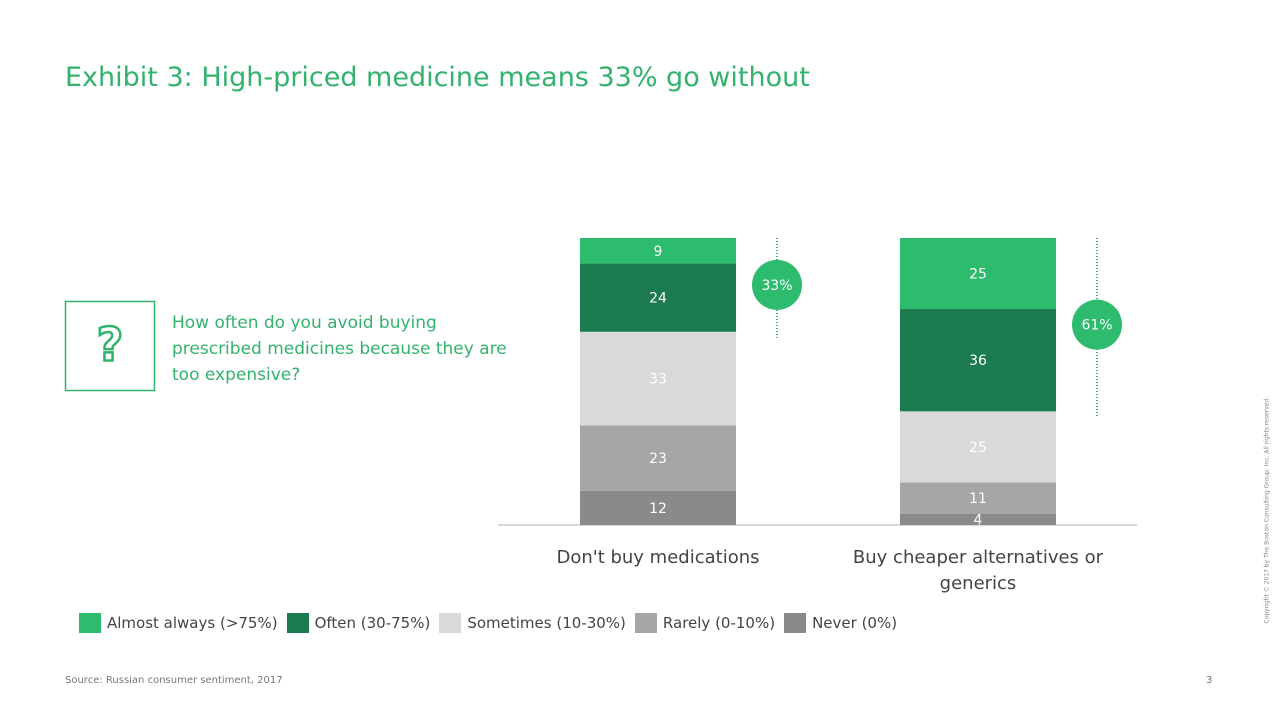 The width and height of the screenshot is (1280, 721). What do you see at coordinates (372, 623) in the screenshot?
I see `legend-label: Often (30-75%)` at bounding box center [372, 623].